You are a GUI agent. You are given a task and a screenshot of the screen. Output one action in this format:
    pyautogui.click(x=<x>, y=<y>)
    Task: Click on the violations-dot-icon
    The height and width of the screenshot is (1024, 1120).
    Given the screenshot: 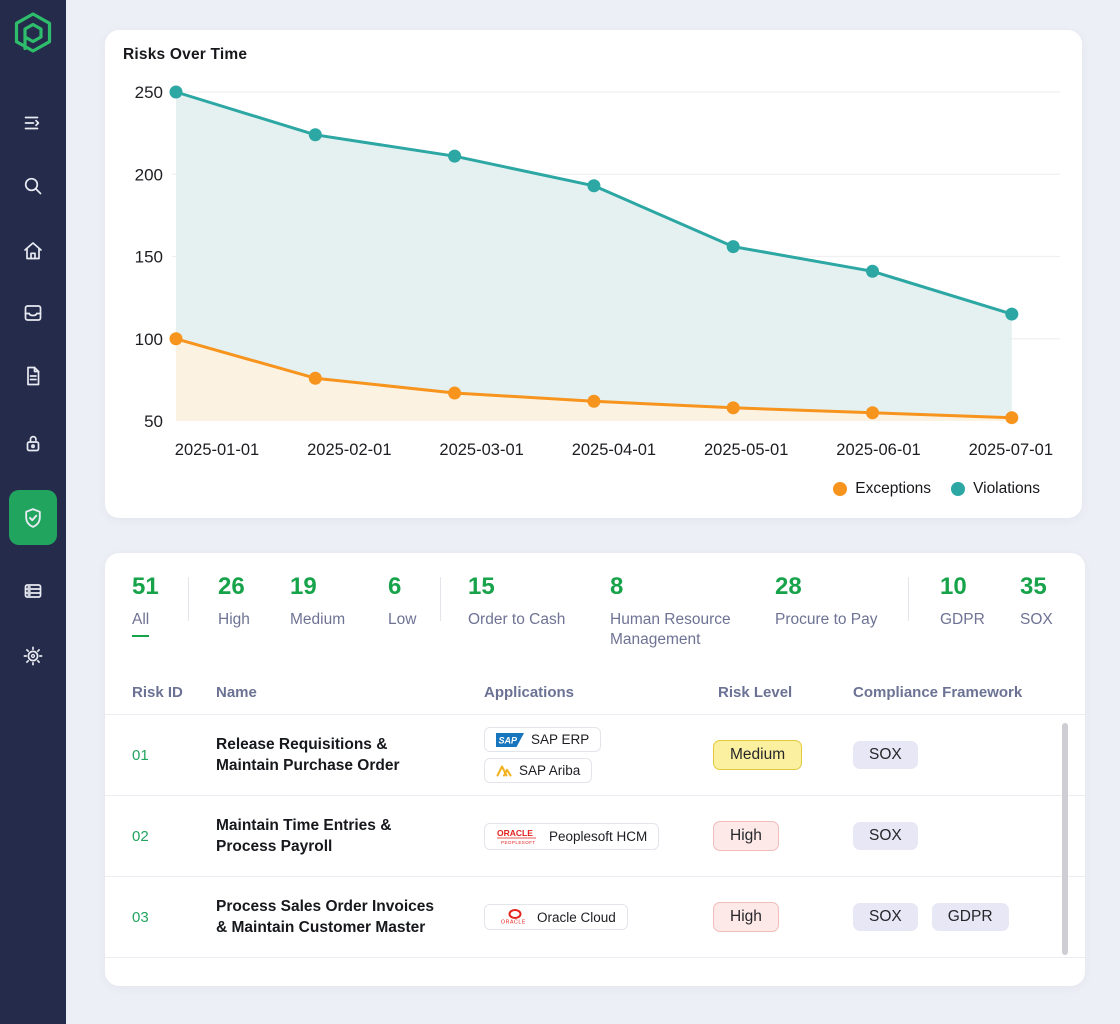 What is the action you would take?
    pyautogui.click(x=958, y=489)
    